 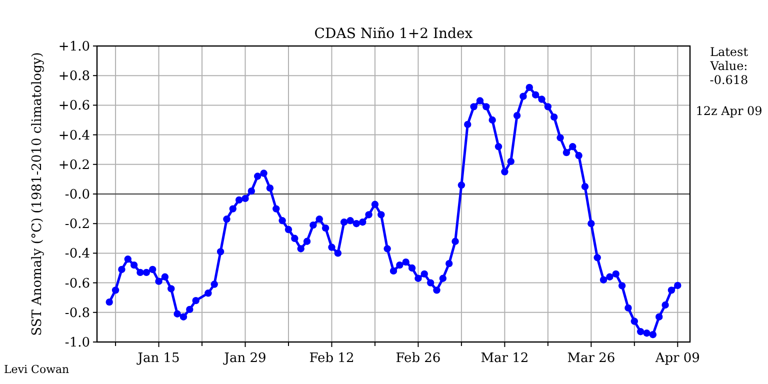 I want to click on y-tick-label: -0.0, so click(x=77, y=195).